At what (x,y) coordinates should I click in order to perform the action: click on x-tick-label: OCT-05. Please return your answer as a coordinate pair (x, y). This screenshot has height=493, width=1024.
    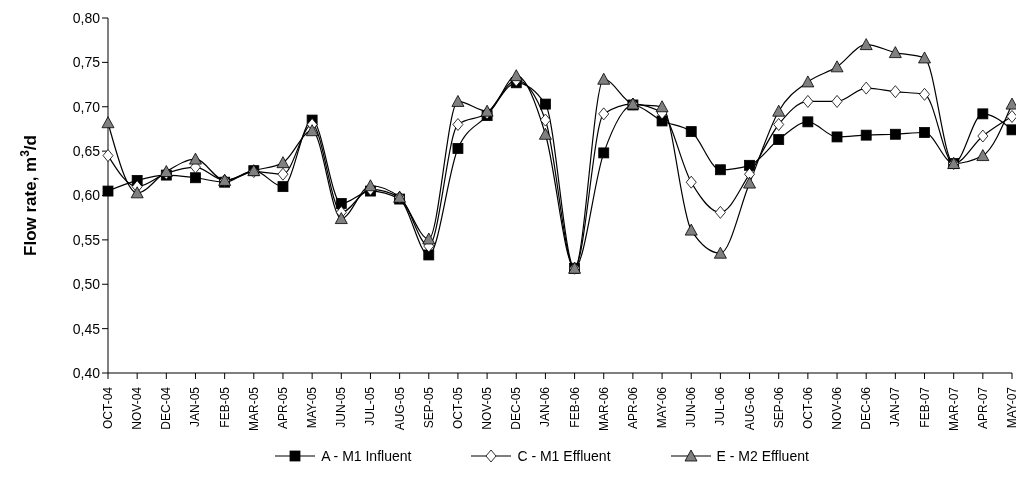
    Looking at the image, I should click on (457, 408).